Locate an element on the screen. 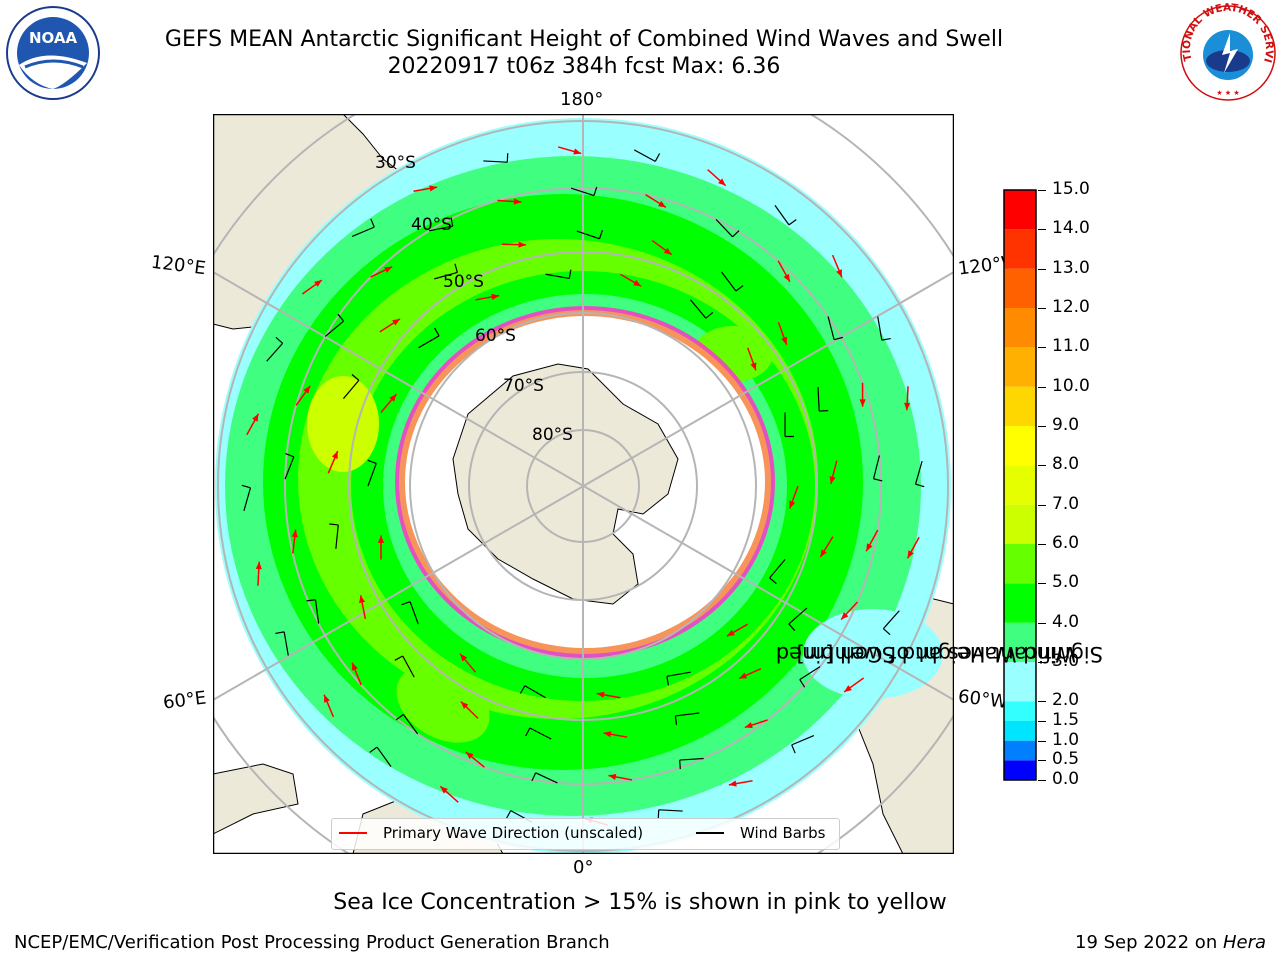 This screenshot has height=960, width=1280. legend-wind-label: Wind Barbs is located at coordinates (783, 833).